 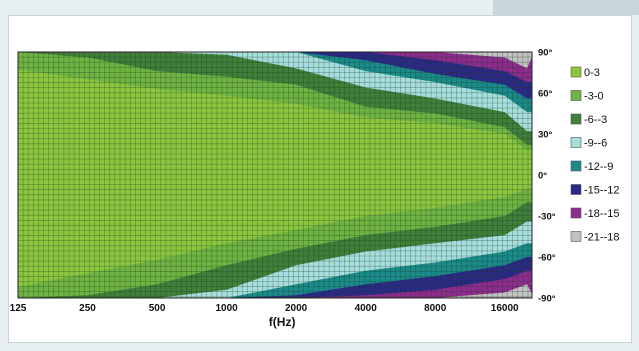 What do you see at coordinates (547, 299) in the screenshot?
I see `y-tick-label: -90°` at bounding box center [547, 299].